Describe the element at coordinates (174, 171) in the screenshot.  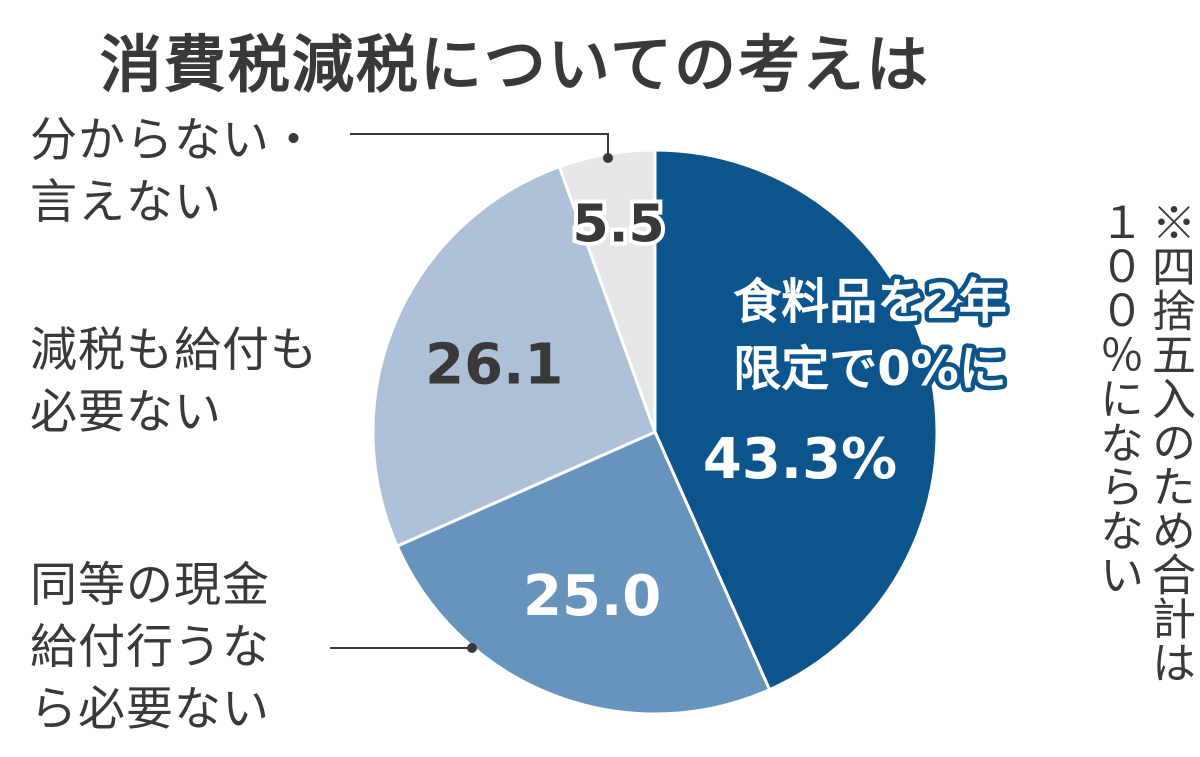
I see `label-dont-know: 分からない・ 言えない` at that location.